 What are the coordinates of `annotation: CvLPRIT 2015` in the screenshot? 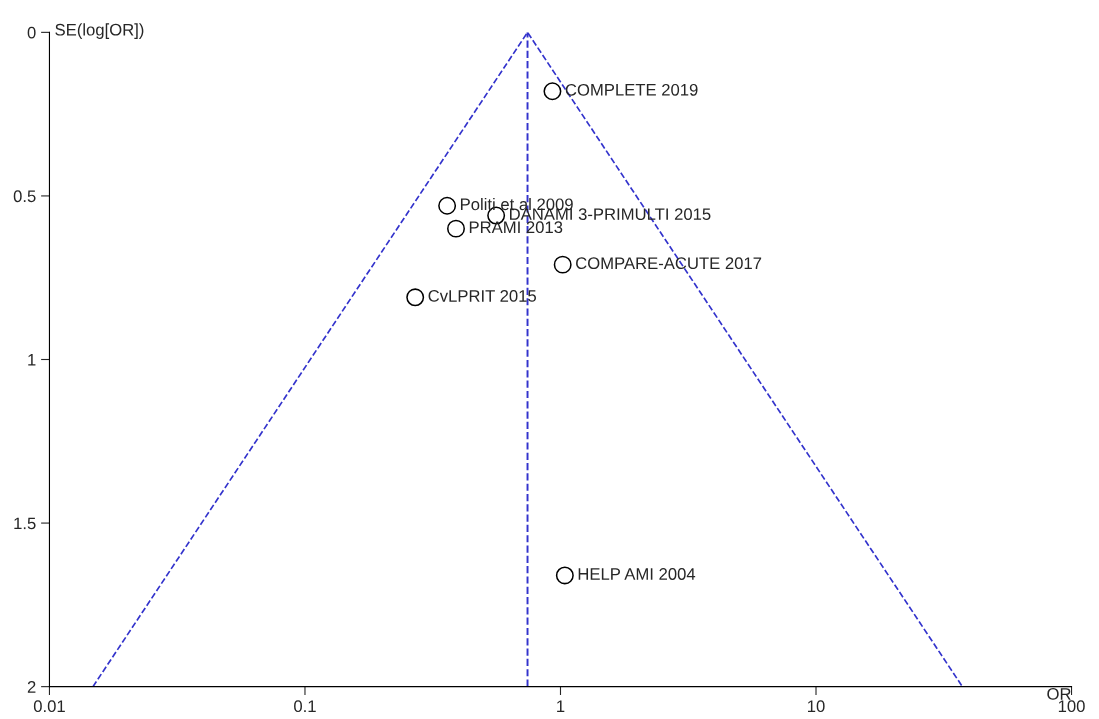 It's located at (482, 296).